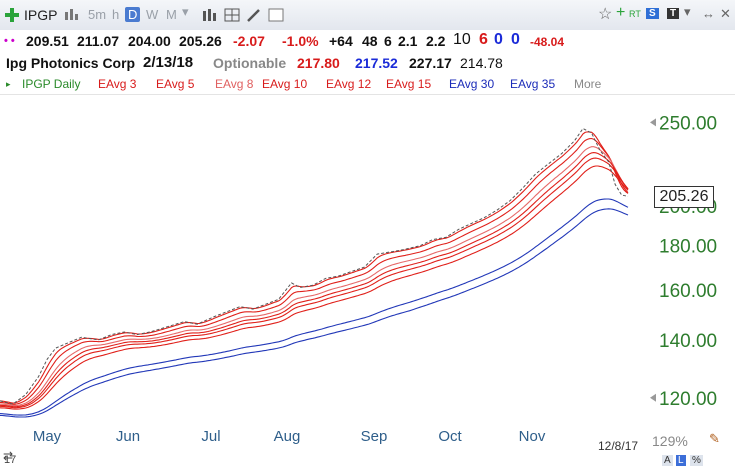 This screenshot has width=735, height=470. What do you see at coordinates (349, 84) in the screenshot?
I see `legend-eavg12: EAvg 12` at bounding box center [349, 84].